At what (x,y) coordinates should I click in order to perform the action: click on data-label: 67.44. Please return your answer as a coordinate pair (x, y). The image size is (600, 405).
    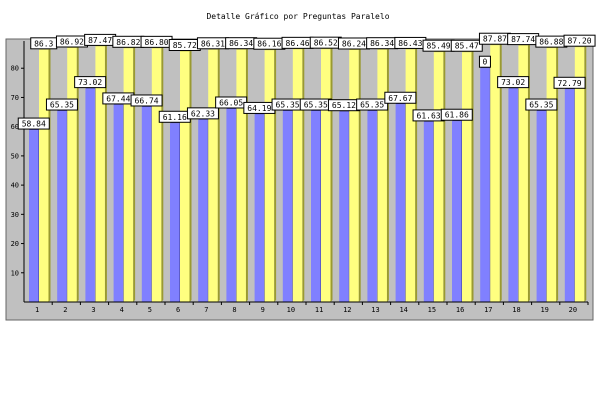
    Looking at the image, I should click on (118, 98).